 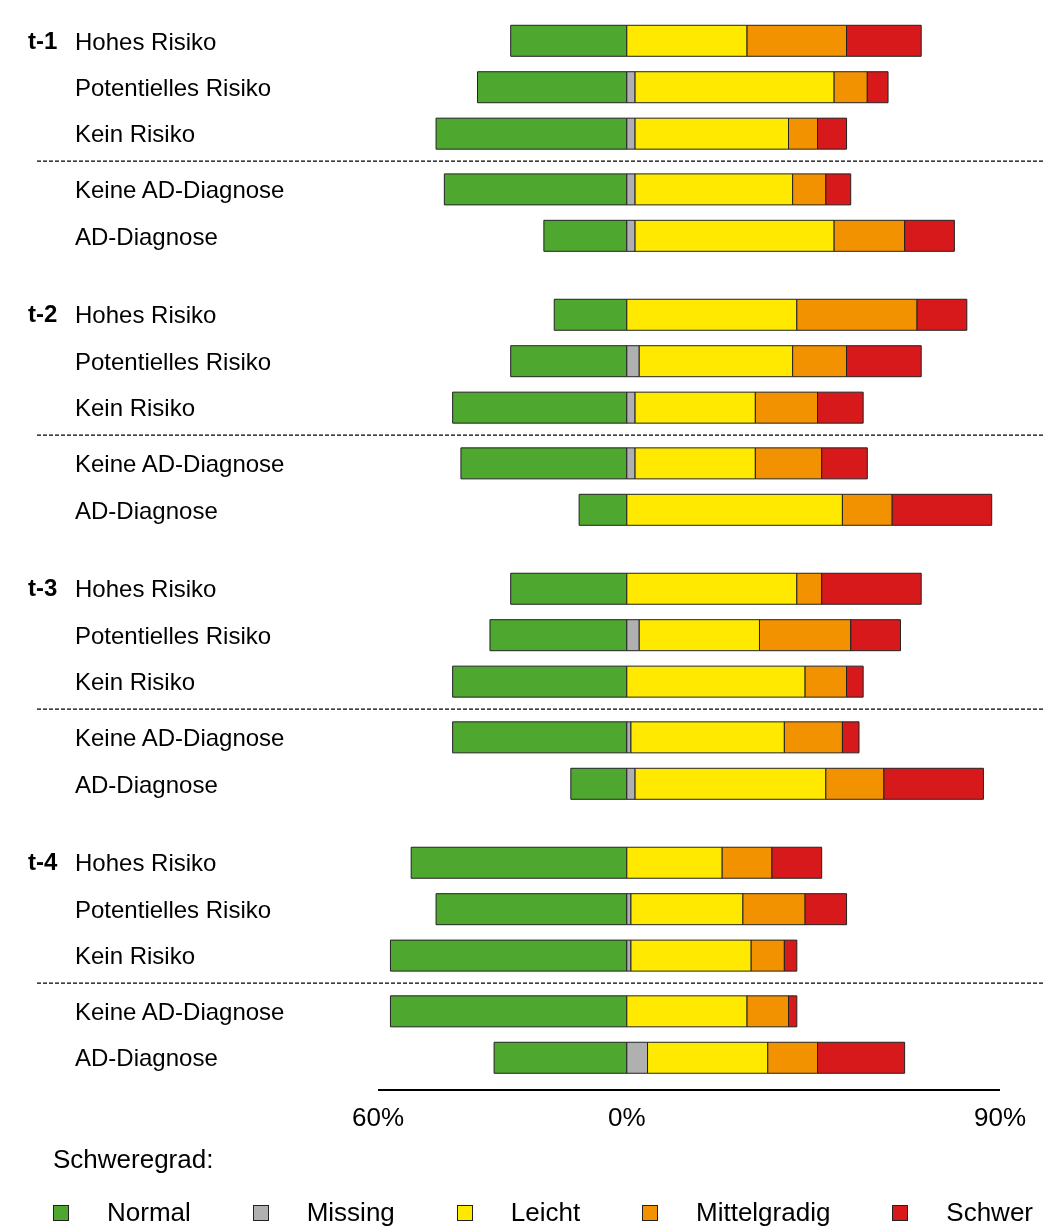 I want to click on x-tick-label: 60%, so click(x=378, y=1117).